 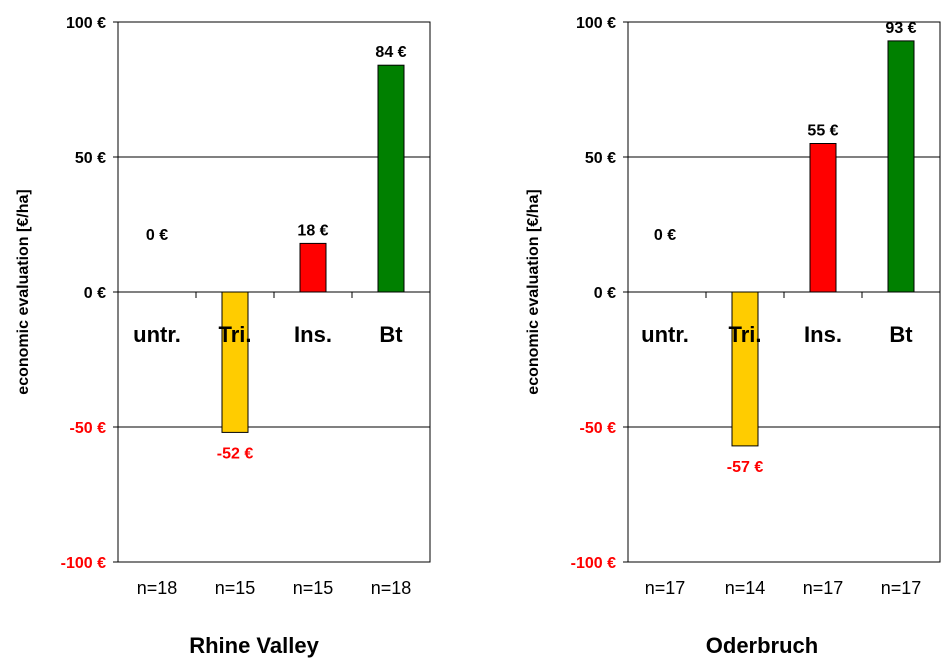 I want to click on value-label: 93 €, so click(x=900, y=28).